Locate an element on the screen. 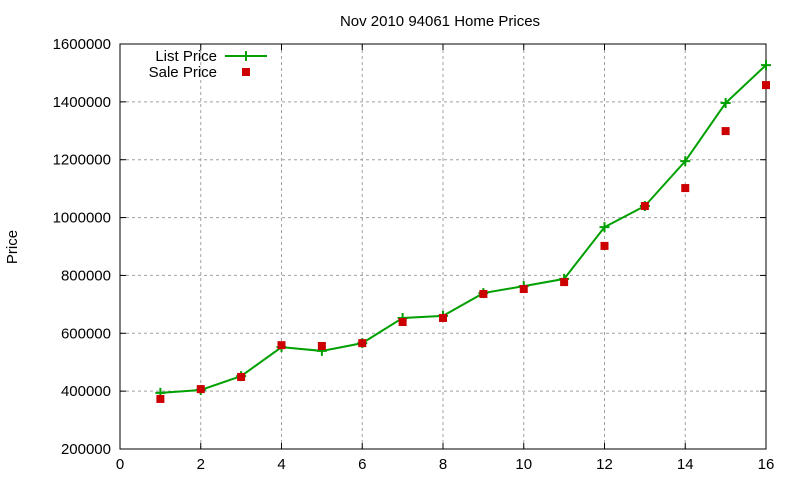  y-tick-label: 200000 is located at coordinates (86, 449).